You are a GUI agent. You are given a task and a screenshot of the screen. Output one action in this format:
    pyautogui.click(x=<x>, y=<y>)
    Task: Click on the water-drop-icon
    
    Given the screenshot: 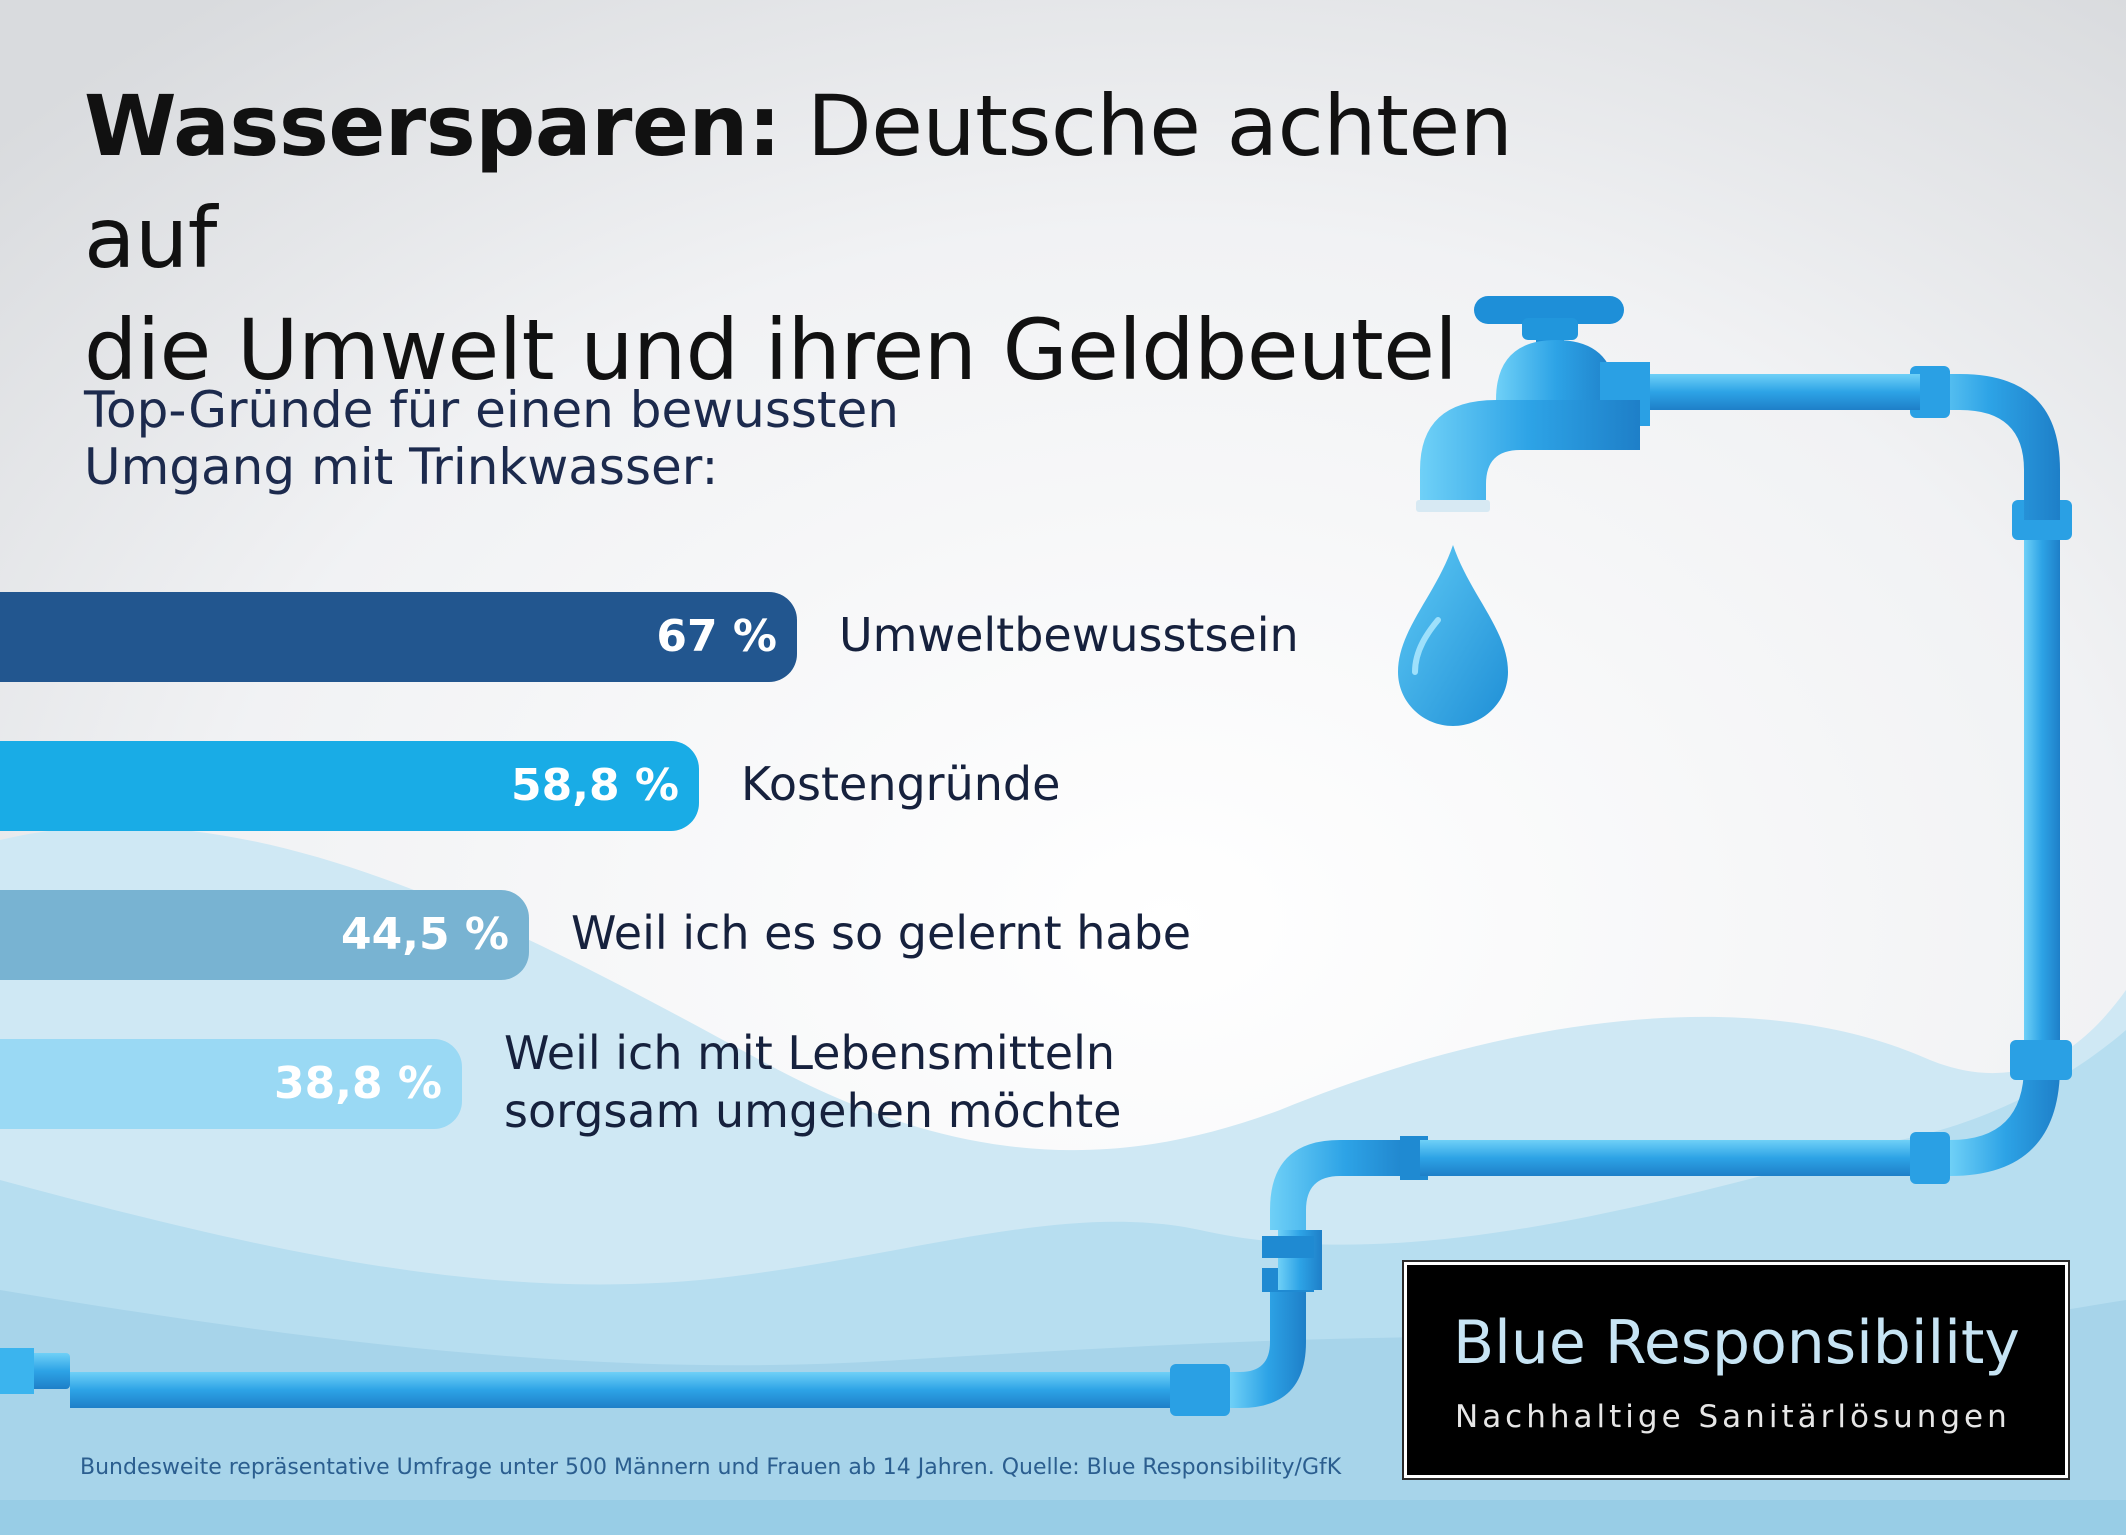 What is the action you would take?
    pyautogui.click(x=1453, y=635)
    